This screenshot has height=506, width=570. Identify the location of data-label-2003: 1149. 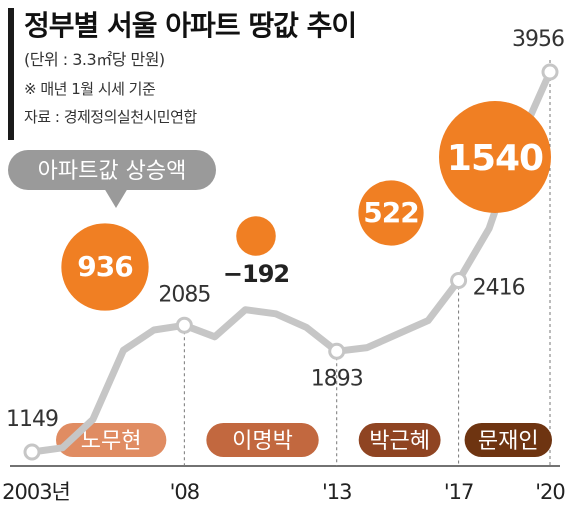
(32, 419).